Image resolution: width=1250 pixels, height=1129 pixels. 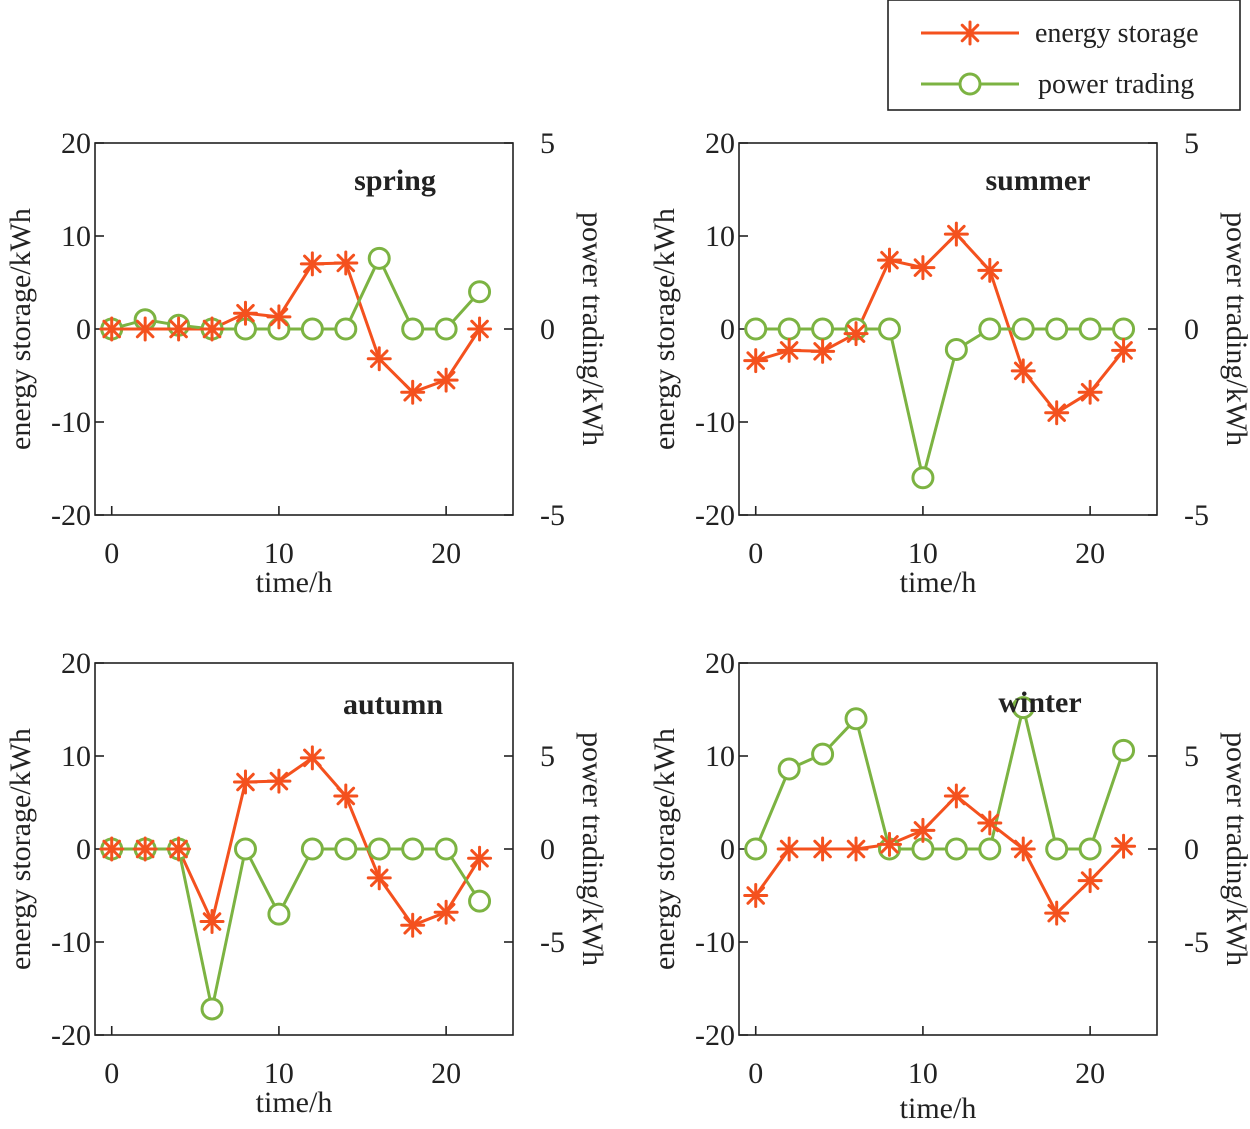 What do you see at coordinates (940, 778) in the screenshot?
I see `power-trading-line` at bounding box center [940, 778].